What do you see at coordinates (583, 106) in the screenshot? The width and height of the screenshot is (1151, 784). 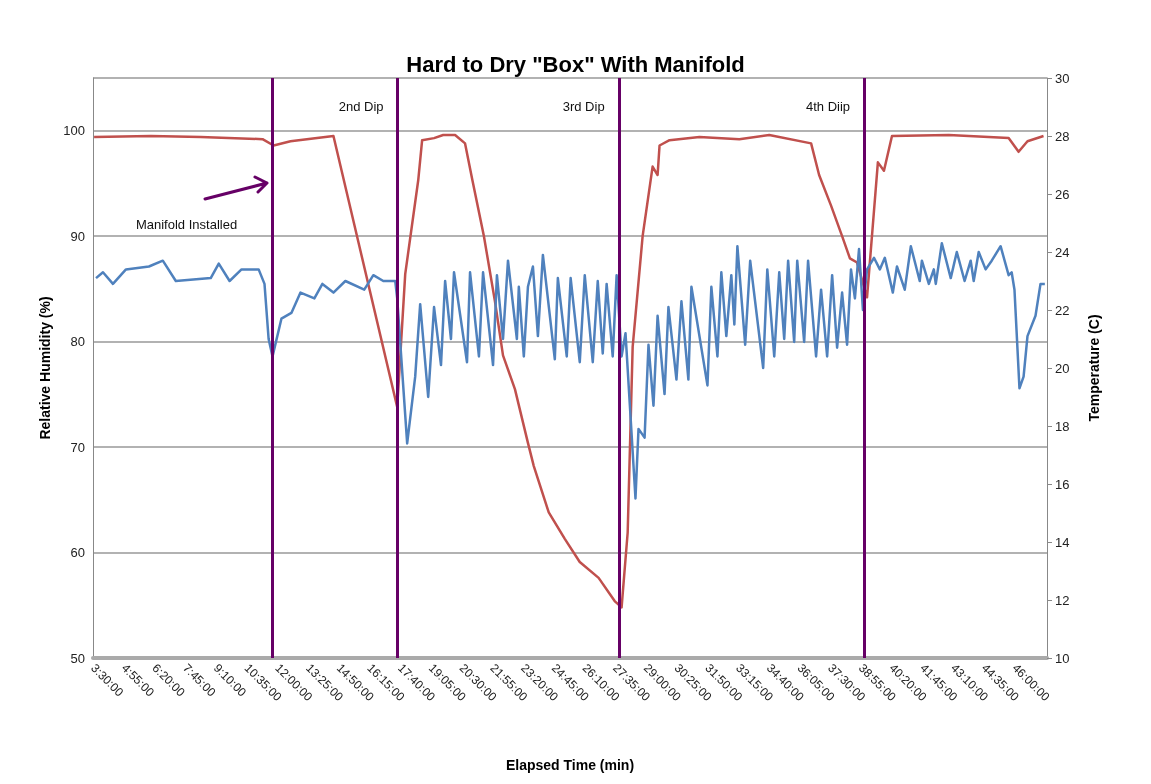 I see `ref-line-label: 3rd Dip` at bounding box center [583, 106].